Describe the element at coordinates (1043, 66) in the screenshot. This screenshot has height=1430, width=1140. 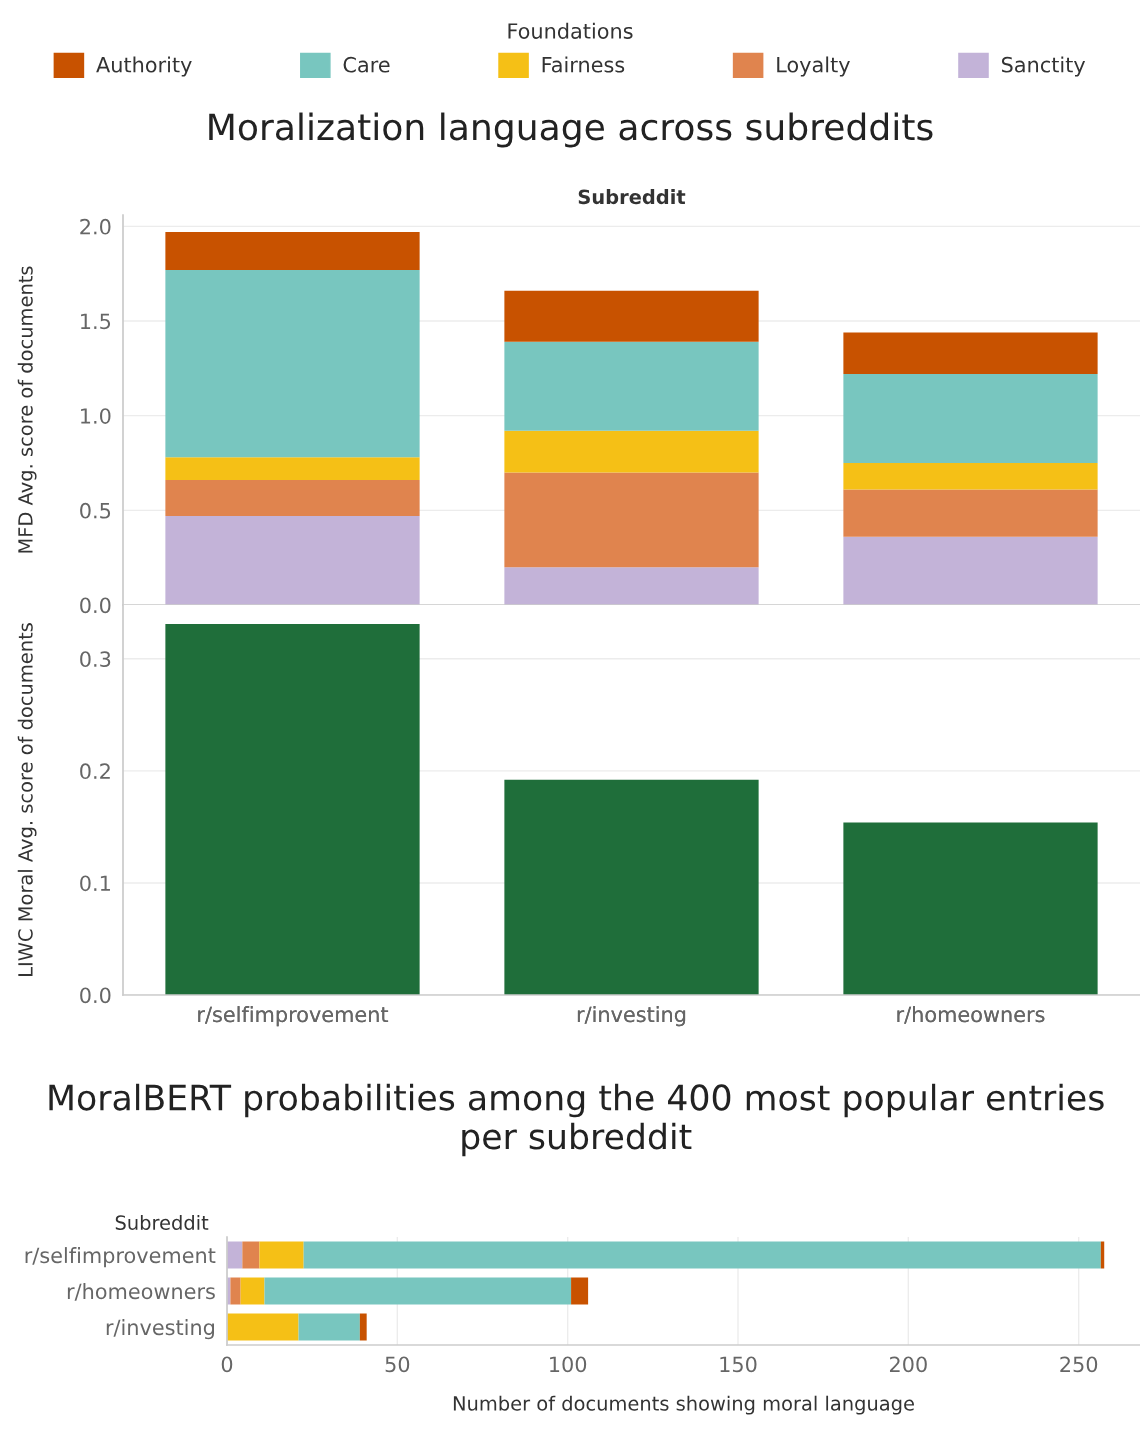
I see `legend-label: Sanctity` at that location.